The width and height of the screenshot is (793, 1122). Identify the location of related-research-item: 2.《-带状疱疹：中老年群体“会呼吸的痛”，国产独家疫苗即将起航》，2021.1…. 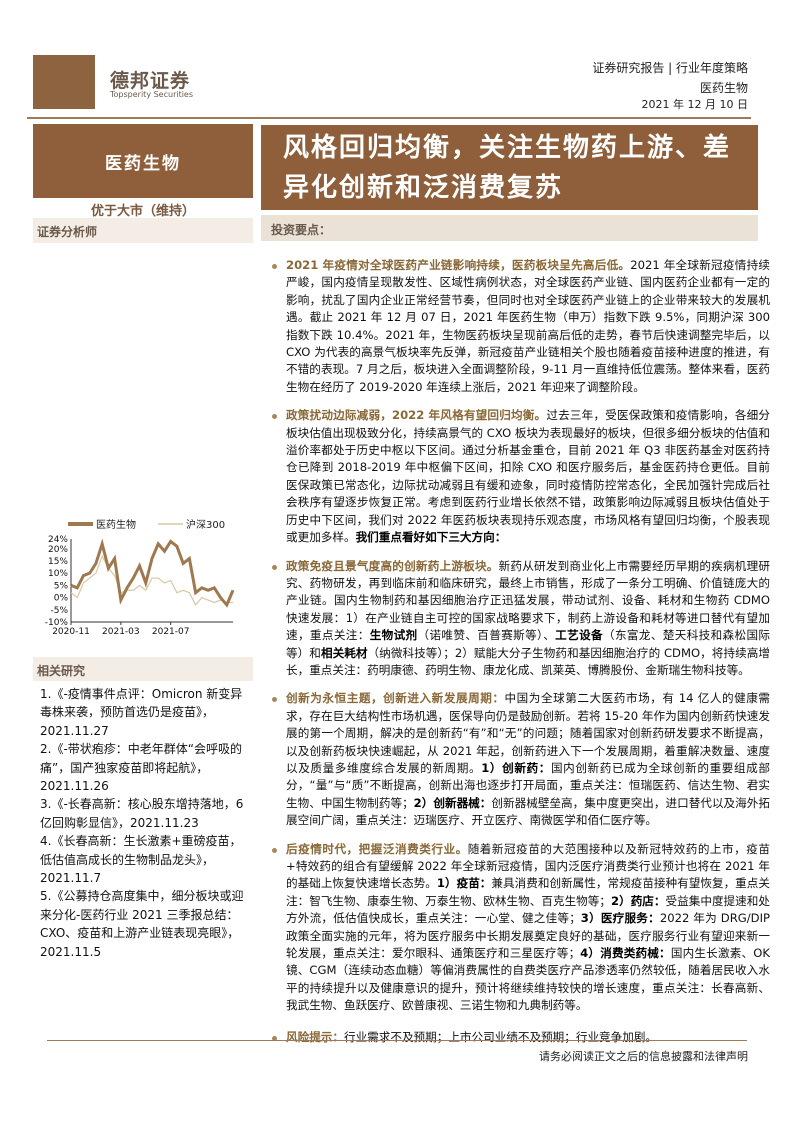
(141, 768).